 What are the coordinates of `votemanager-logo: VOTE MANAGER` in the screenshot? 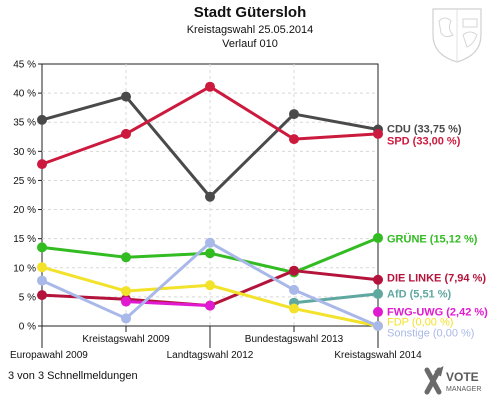 It's located at (452, 380).